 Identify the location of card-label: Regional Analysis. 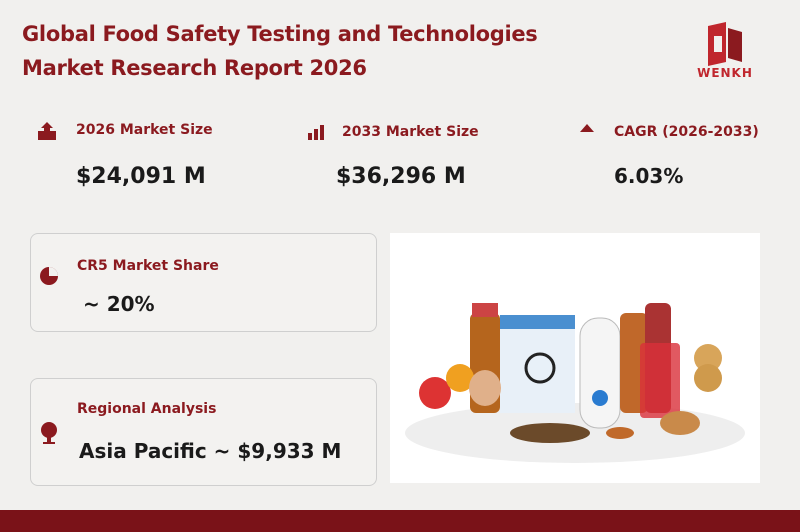
(147, 409).